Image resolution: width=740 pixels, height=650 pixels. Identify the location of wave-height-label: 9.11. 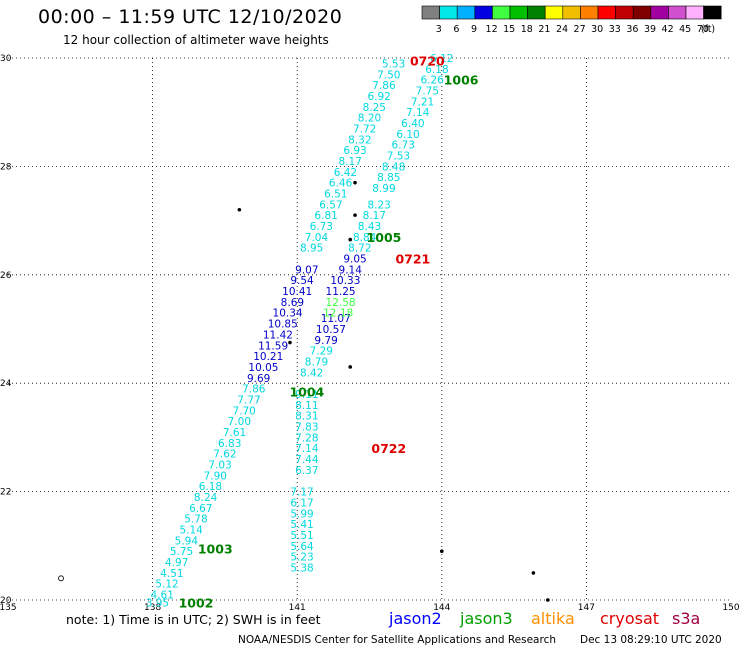
(306, 395).